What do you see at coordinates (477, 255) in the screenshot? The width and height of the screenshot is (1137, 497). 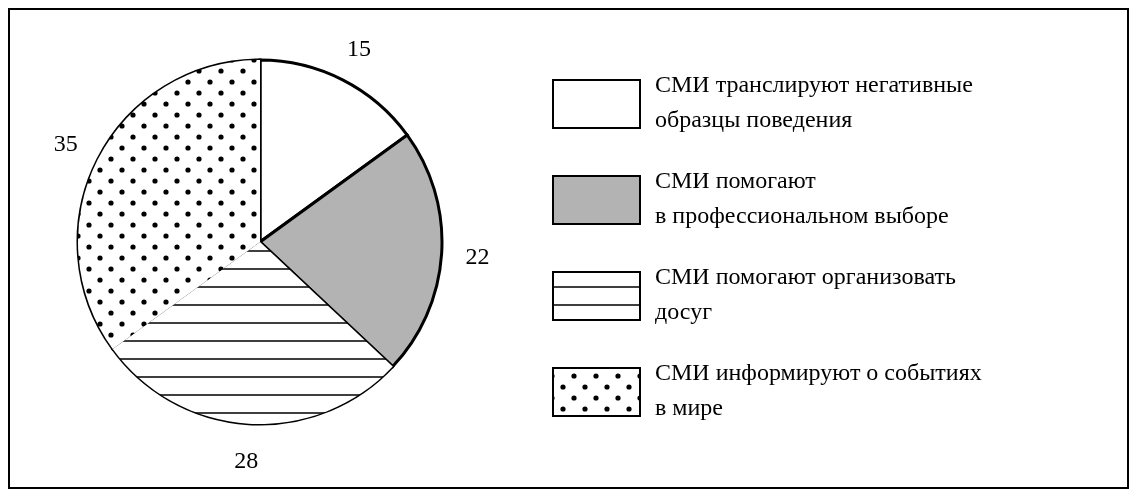 I see `data-label: 22` at bounding box center [477, 255].